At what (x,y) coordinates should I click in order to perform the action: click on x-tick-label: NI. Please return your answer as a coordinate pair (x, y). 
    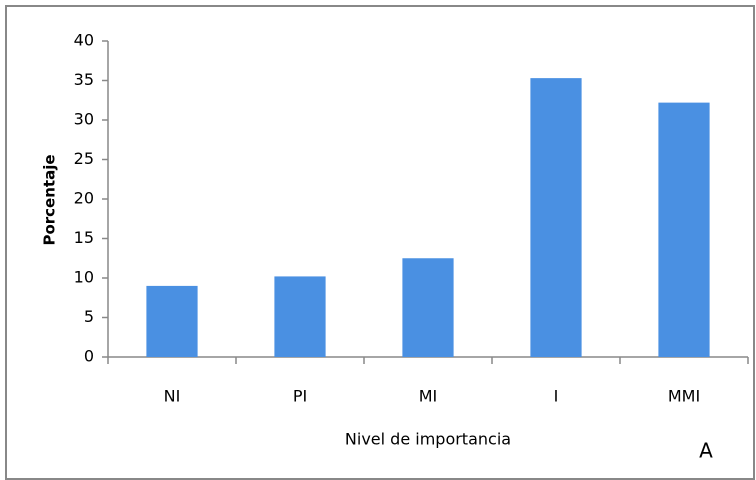
    Looking at the image, I should click on (172, 396).